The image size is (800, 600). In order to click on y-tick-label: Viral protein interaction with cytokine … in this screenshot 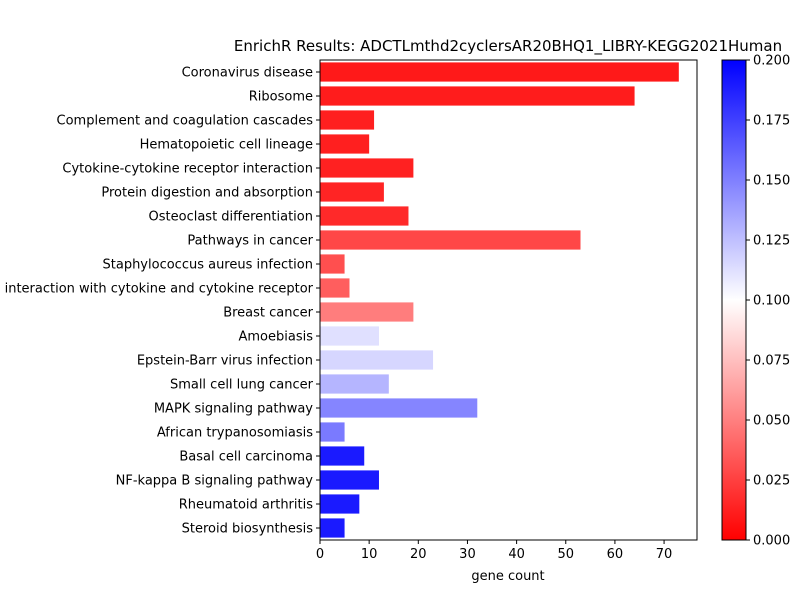, I will do `click(157, 289)`.